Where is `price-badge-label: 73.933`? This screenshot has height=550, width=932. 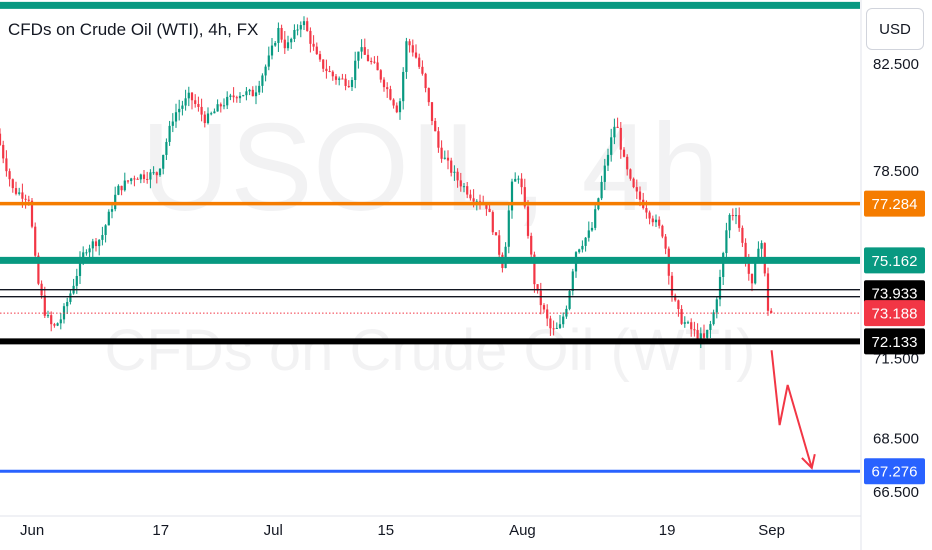
price-badge-label: 73.933 is located at coordinates (895, 294).